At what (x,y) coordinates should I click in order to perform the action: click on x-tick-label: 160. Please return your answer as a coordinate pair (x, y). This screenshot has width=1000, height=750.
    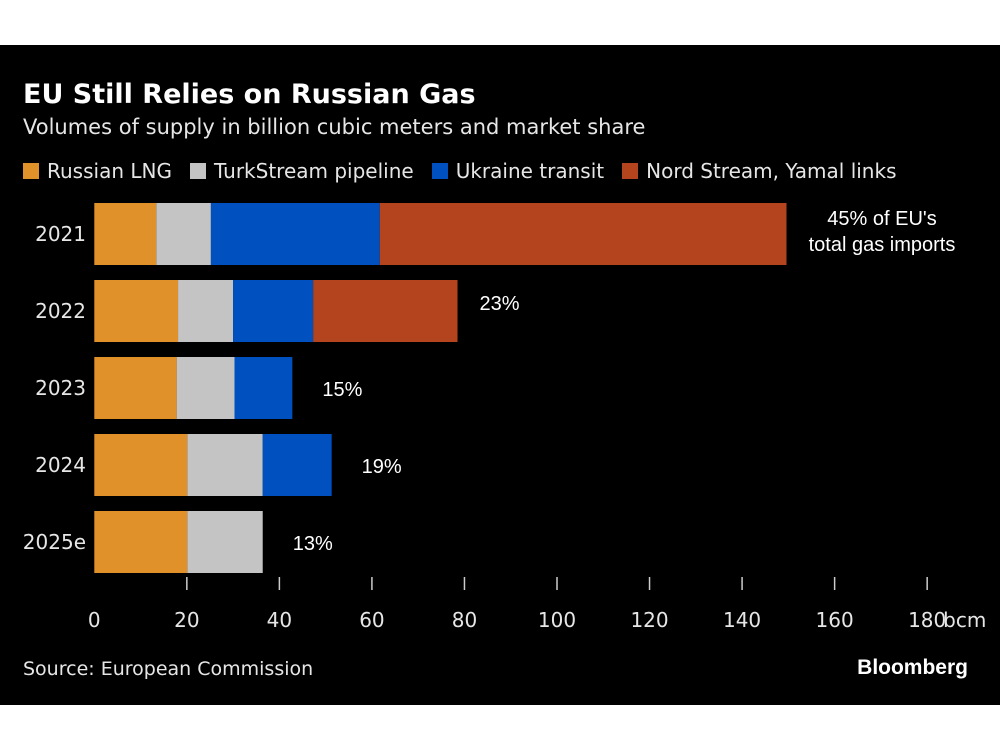
    Looking at the image, I should click on (835, 620).